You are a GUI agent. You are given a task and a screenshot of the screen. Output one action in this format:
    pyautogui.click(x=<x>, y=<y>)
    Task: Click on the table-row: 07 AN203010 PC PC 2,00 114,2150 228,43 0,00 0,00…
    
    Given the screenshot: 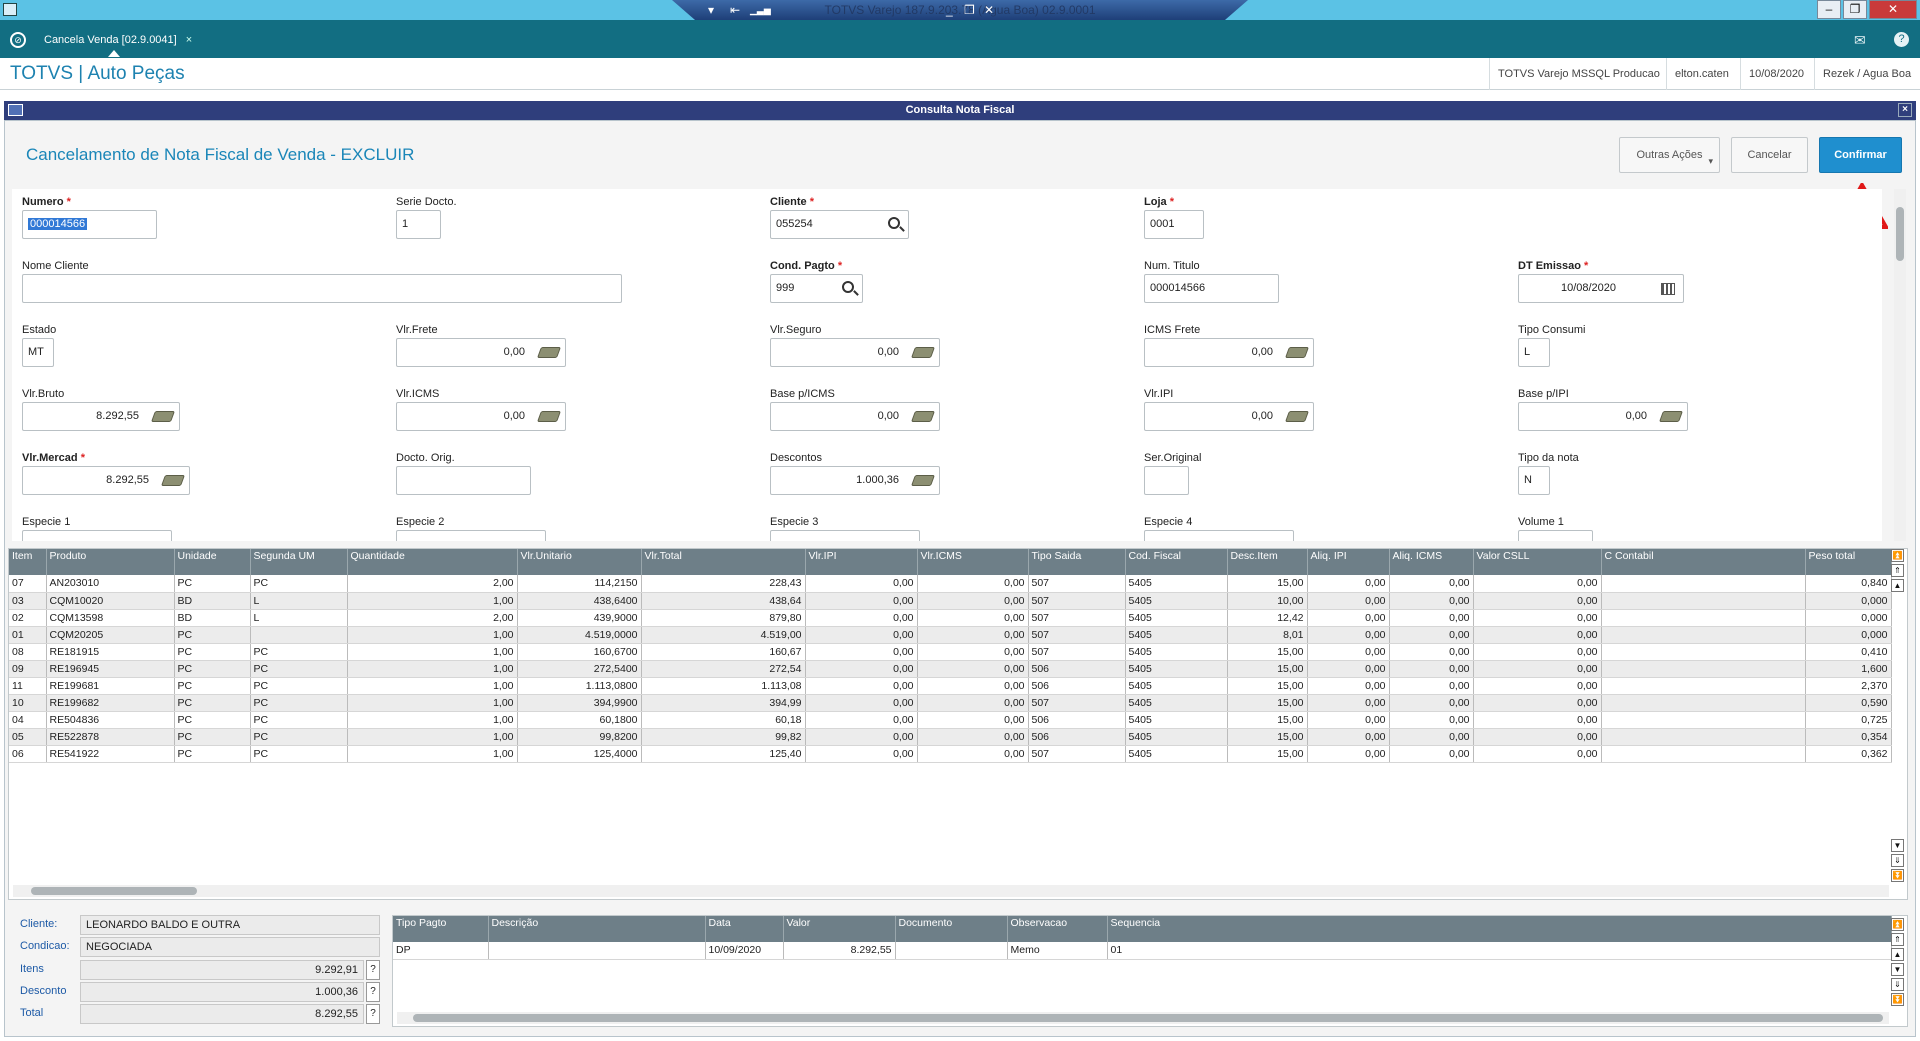 What is the action you would take?
    pyautogui.click(x=950, y=584)
    